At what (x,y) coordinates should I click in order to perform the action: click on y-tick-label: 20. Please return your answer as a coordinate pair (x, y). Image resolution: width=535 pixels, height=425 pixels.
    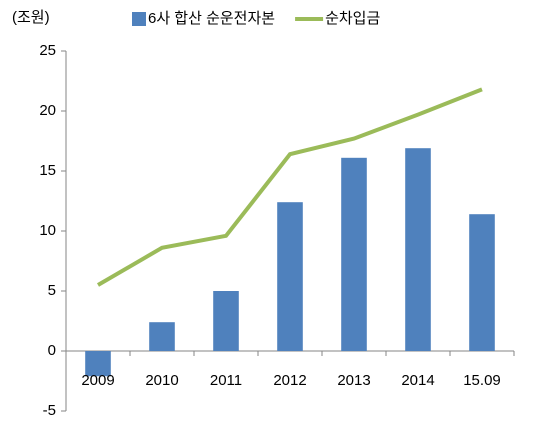
    Looking at the image, I should click on (47, 110).